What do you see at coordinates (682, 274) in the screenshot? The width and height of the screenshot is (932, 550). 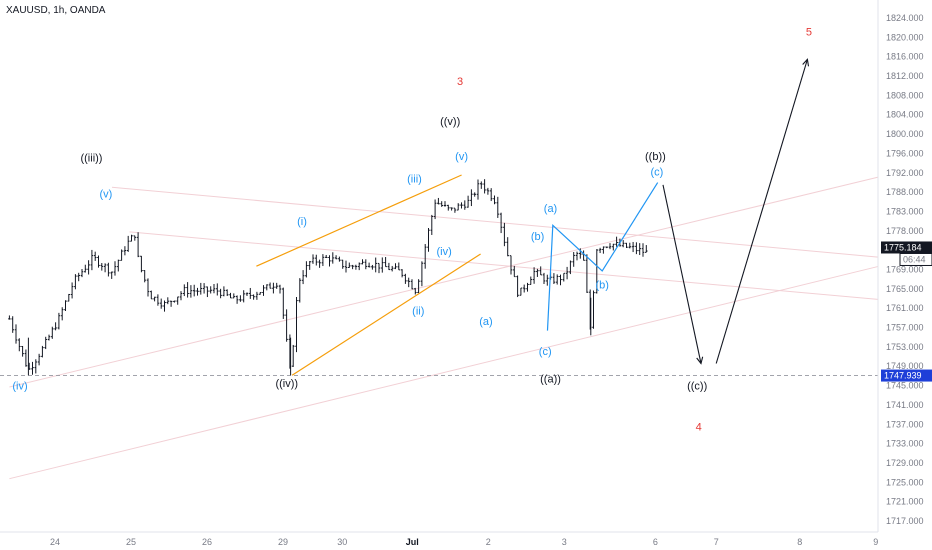 I see `projection-black-down` at bounding box center [682, 274].